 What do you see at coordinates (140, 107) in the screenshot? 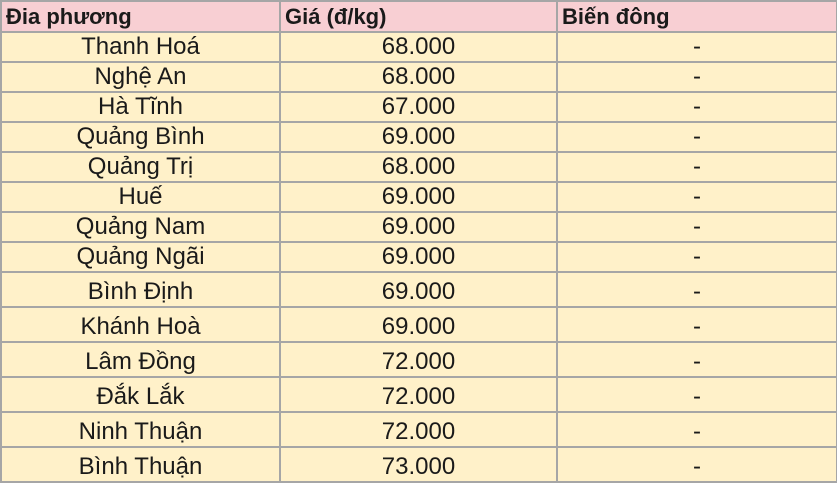
I see `table-cell: Hà Tĩnh` at bounding box center [140, 107].